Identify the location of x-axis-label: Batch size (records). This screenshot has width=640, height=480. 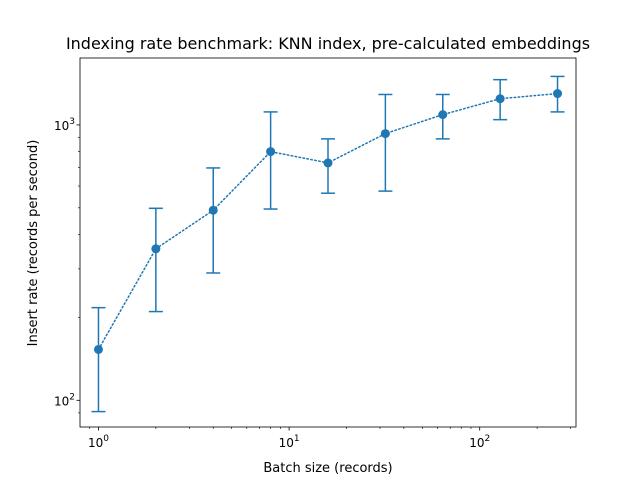
(327, 468).